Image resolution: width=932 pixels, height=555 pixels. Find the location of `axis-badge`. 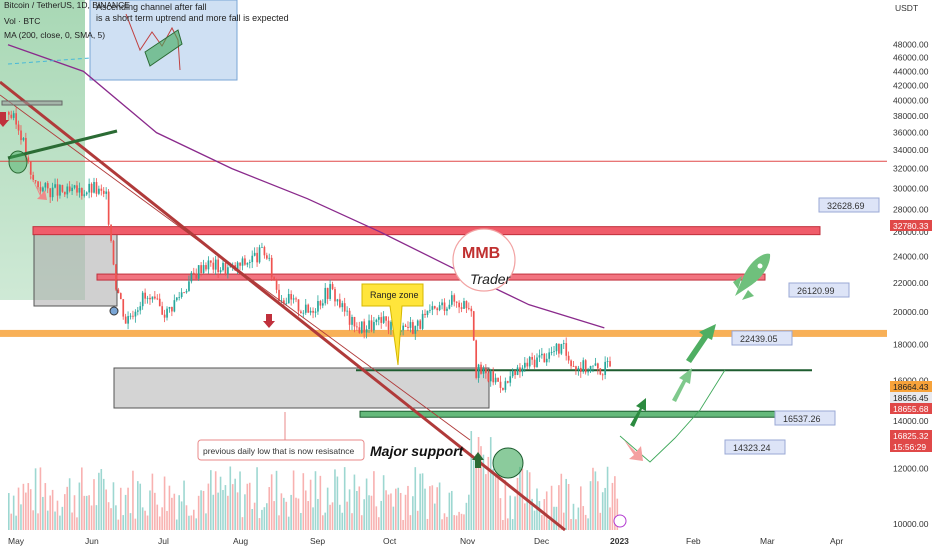

axis-badge is located at coordinates (911, 435).